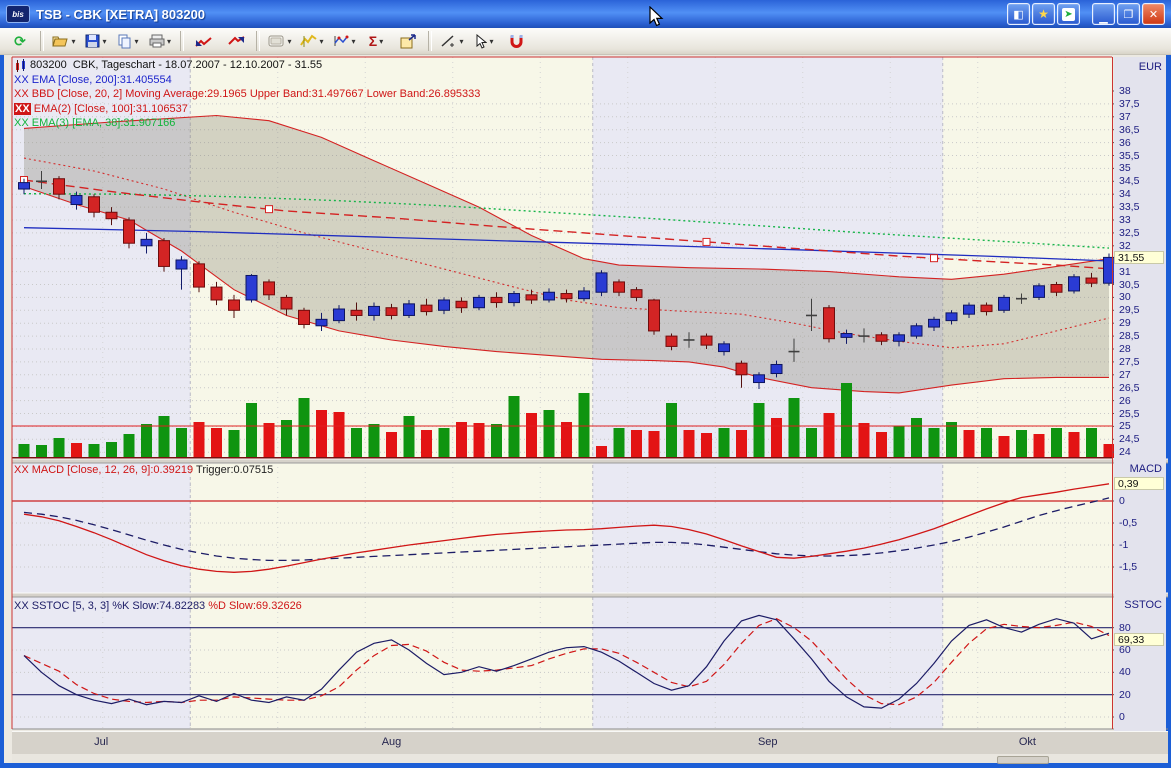  Describe the element at coordinates (1103, 18) in the screenshot. I see `minimize-icon: ▁` at that location.